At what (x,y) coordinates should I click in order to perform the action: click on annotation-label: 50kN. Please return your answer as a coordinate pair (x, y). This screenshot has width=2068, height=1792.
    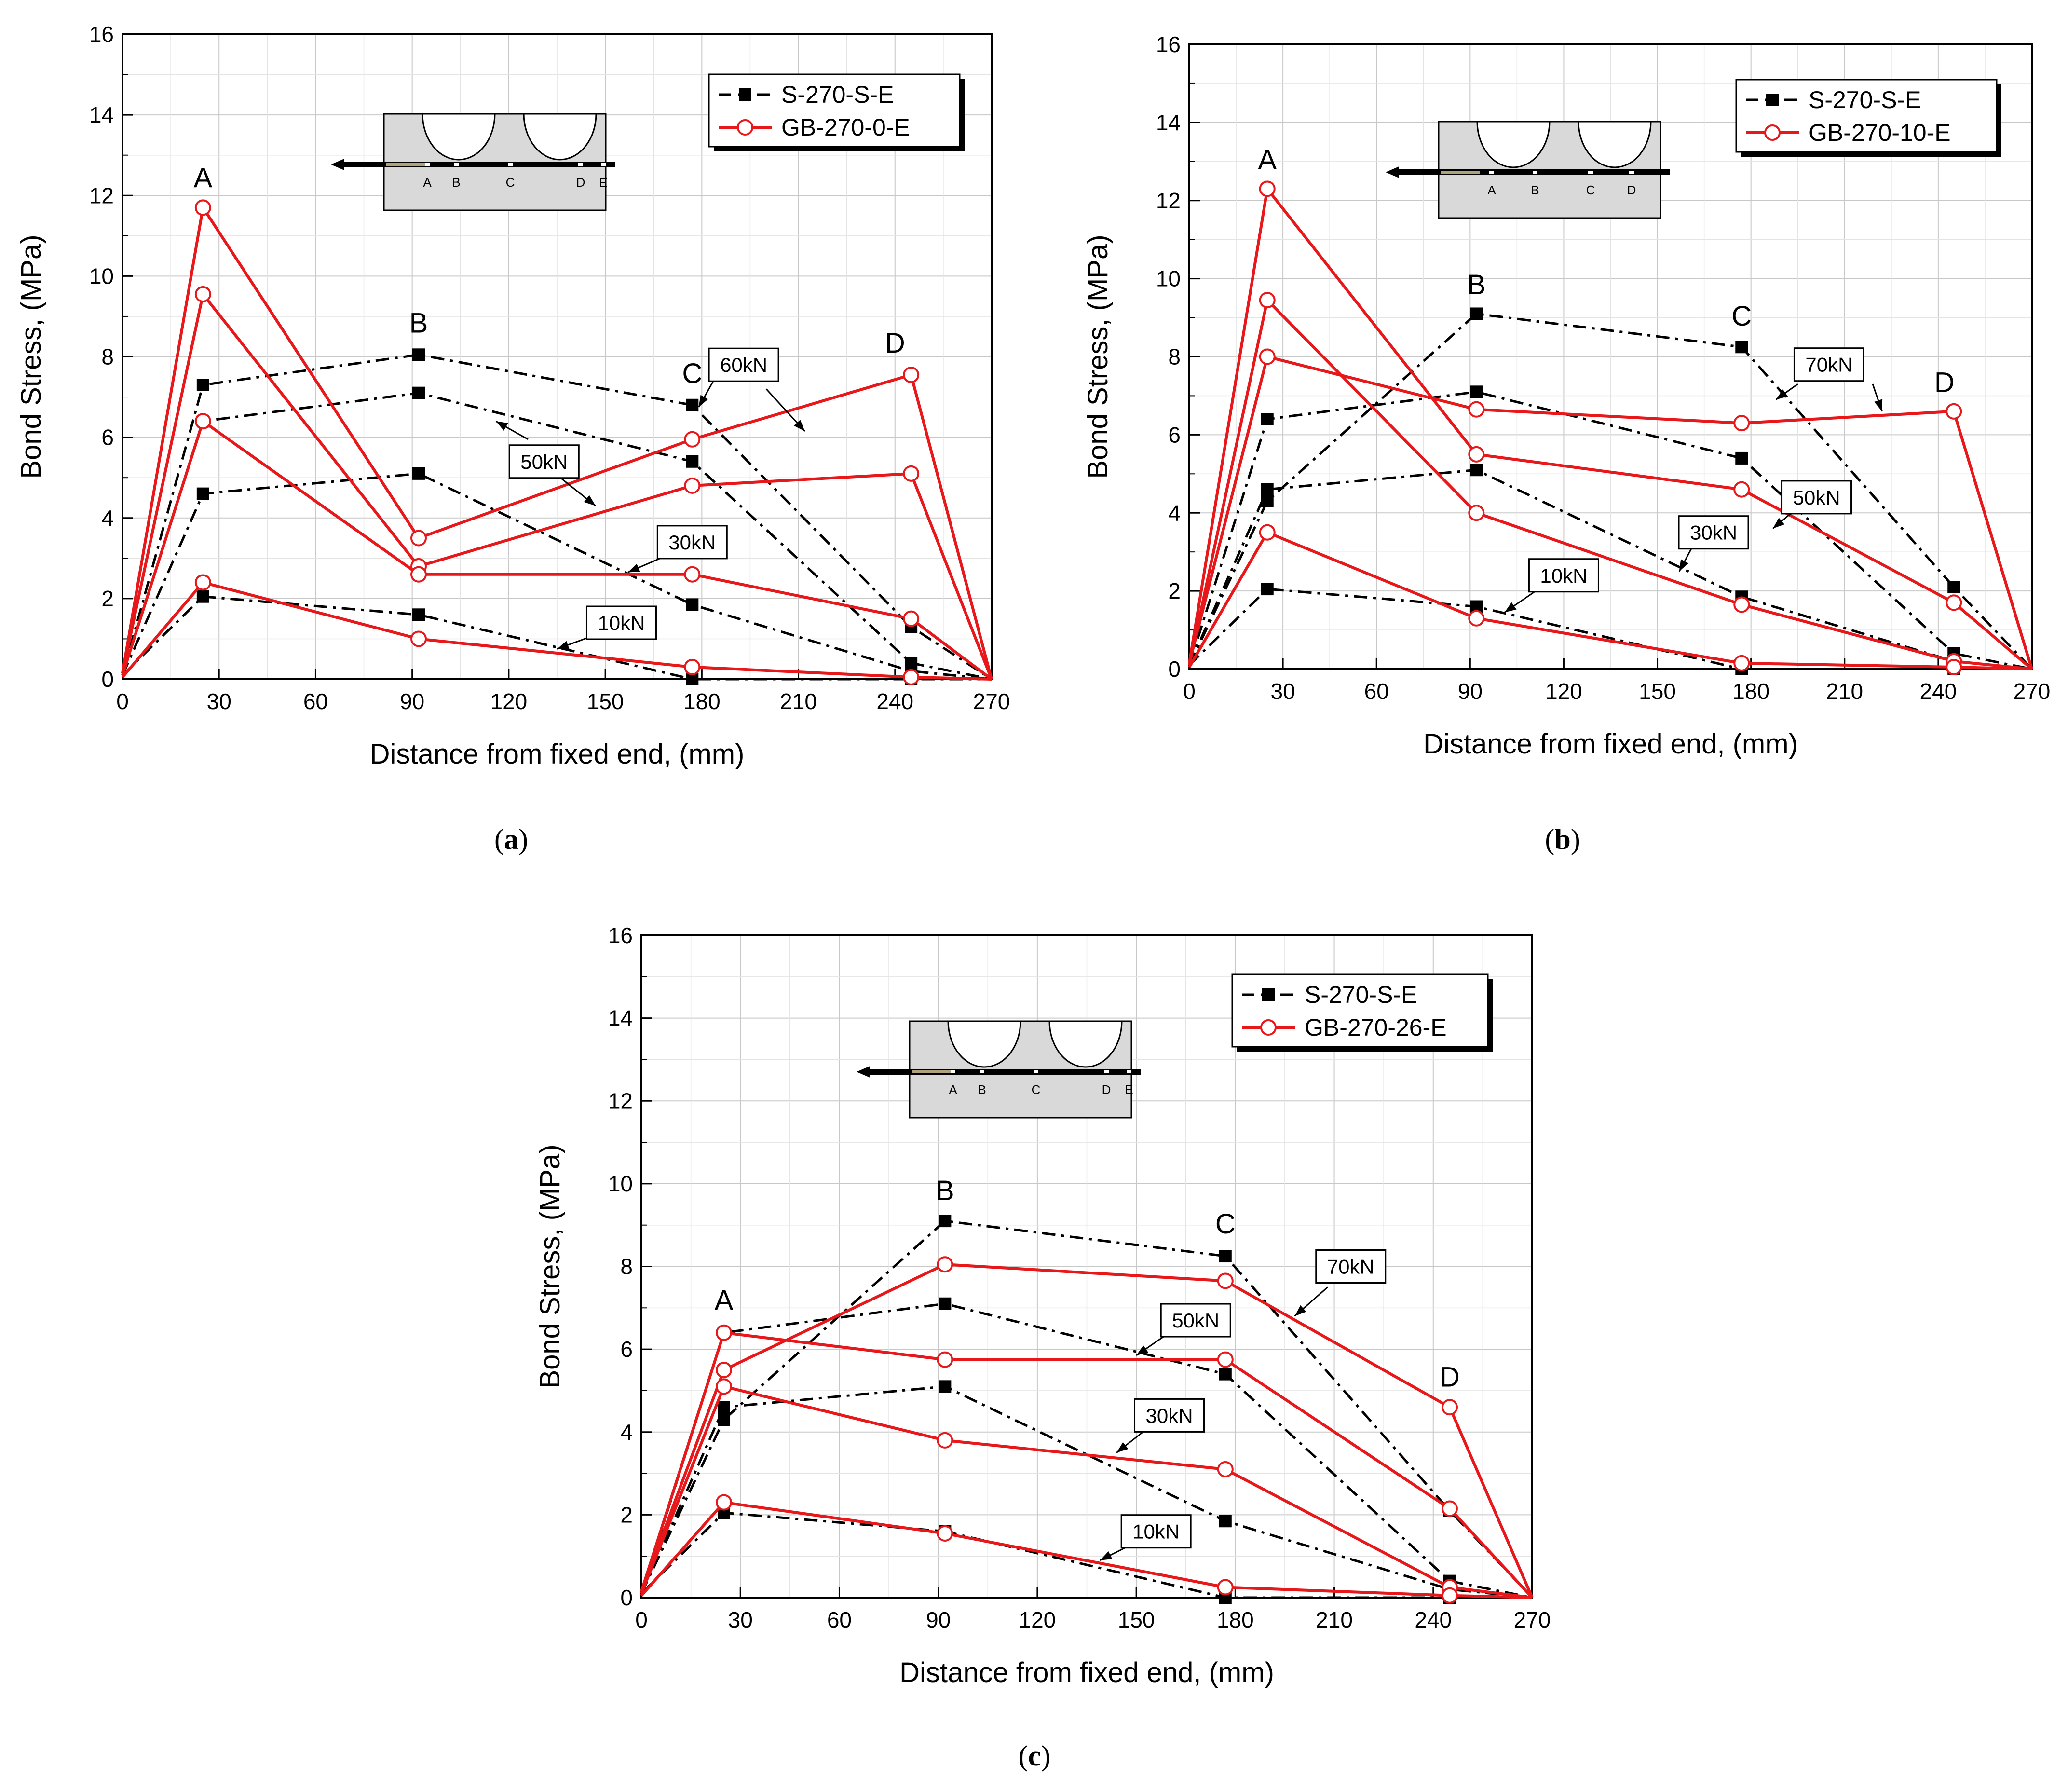
    Looking at the image, I should click on (1195, 1320).